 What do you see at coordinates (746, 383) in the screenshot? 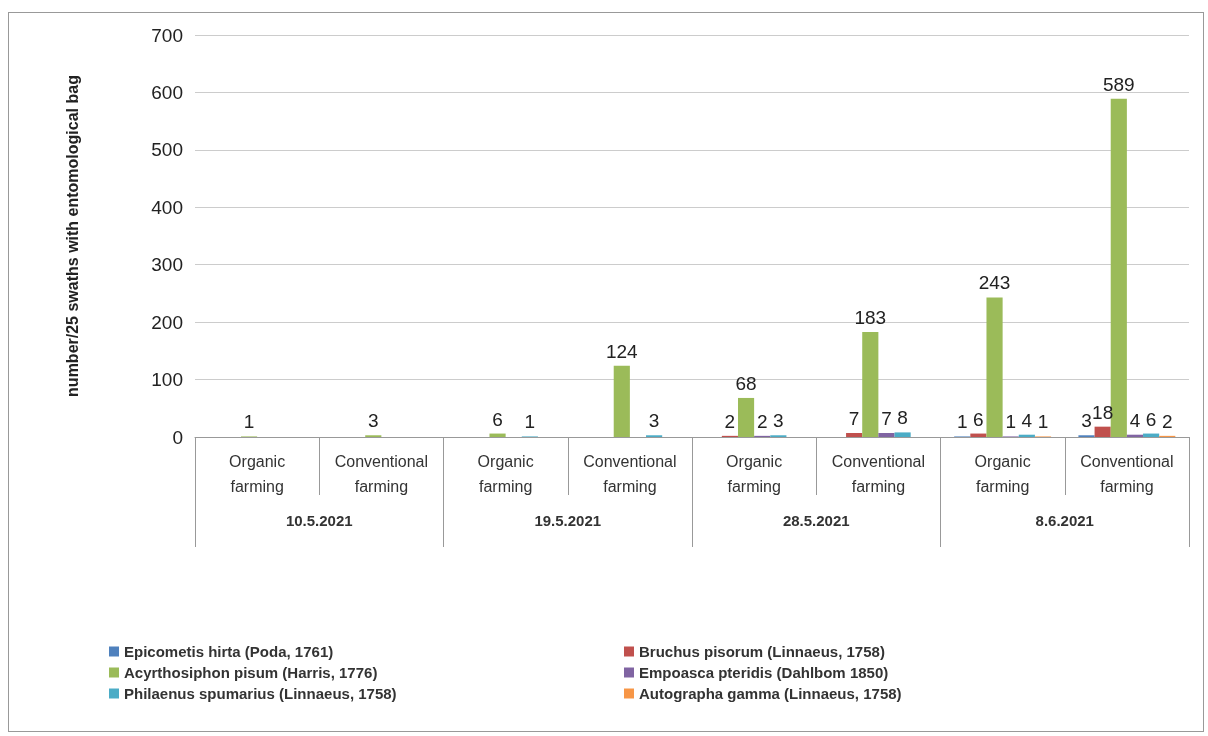
I see `data-label: 68` at bounding box center [746, 383].